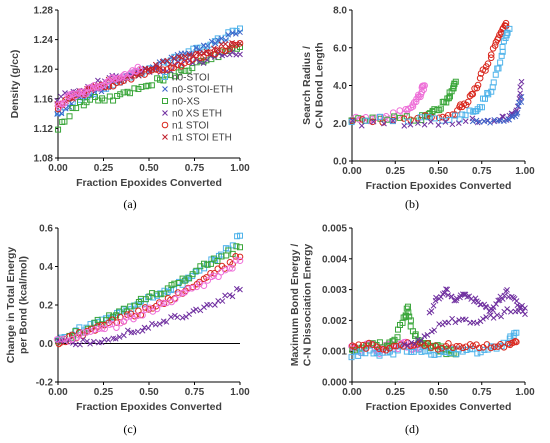  I want to click on x-tick-label: 0.75, so click(482, 171).